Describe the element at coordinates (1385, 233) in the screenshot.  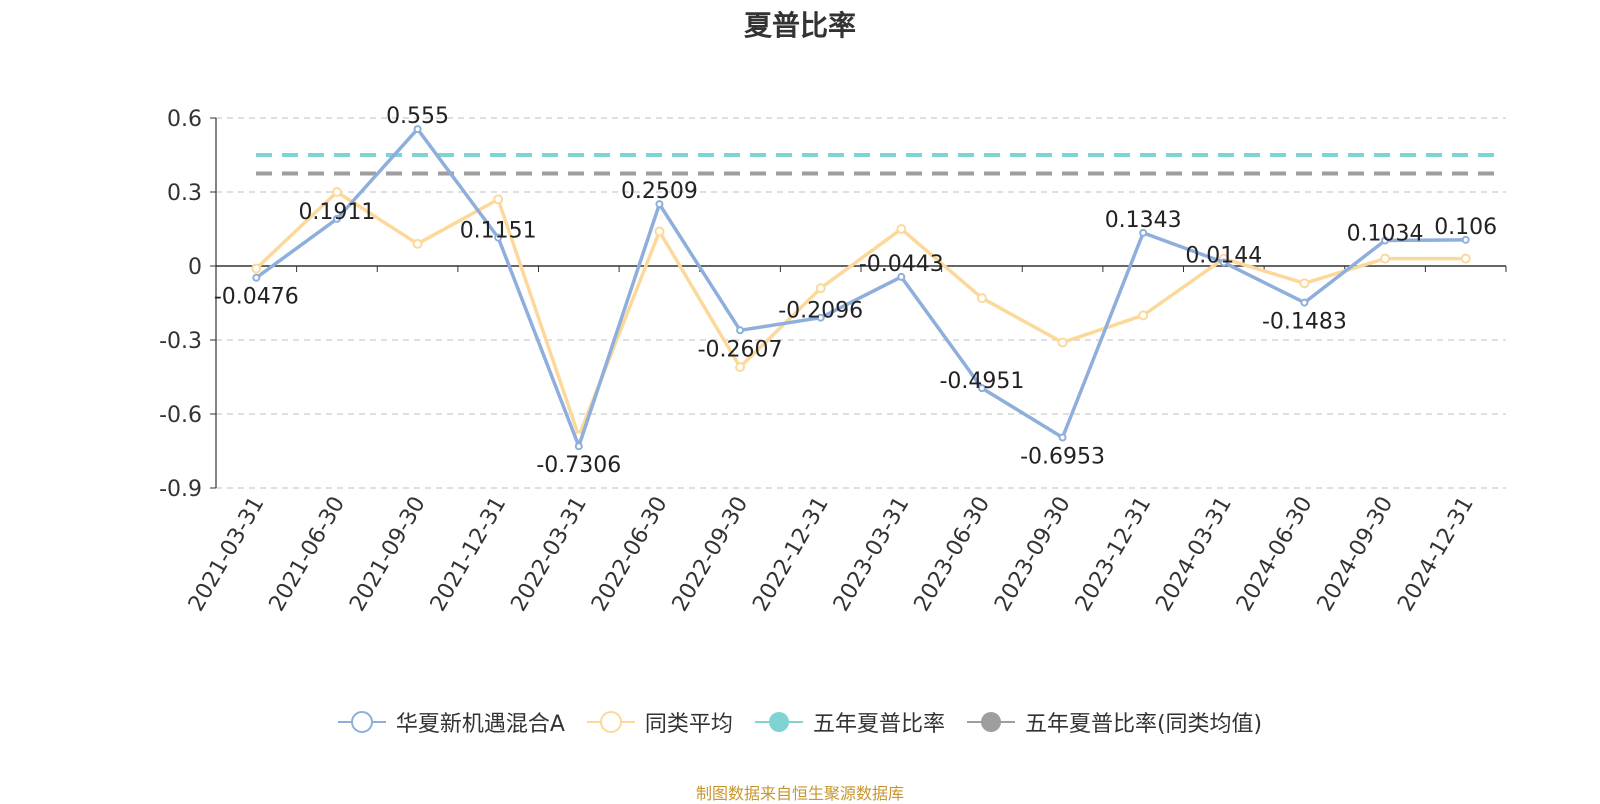
I see `data-label: 0.1034` at that location.